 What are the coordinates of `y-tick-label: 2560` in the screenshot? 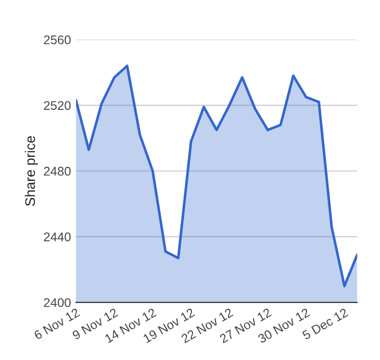 It's located at (57, 39).